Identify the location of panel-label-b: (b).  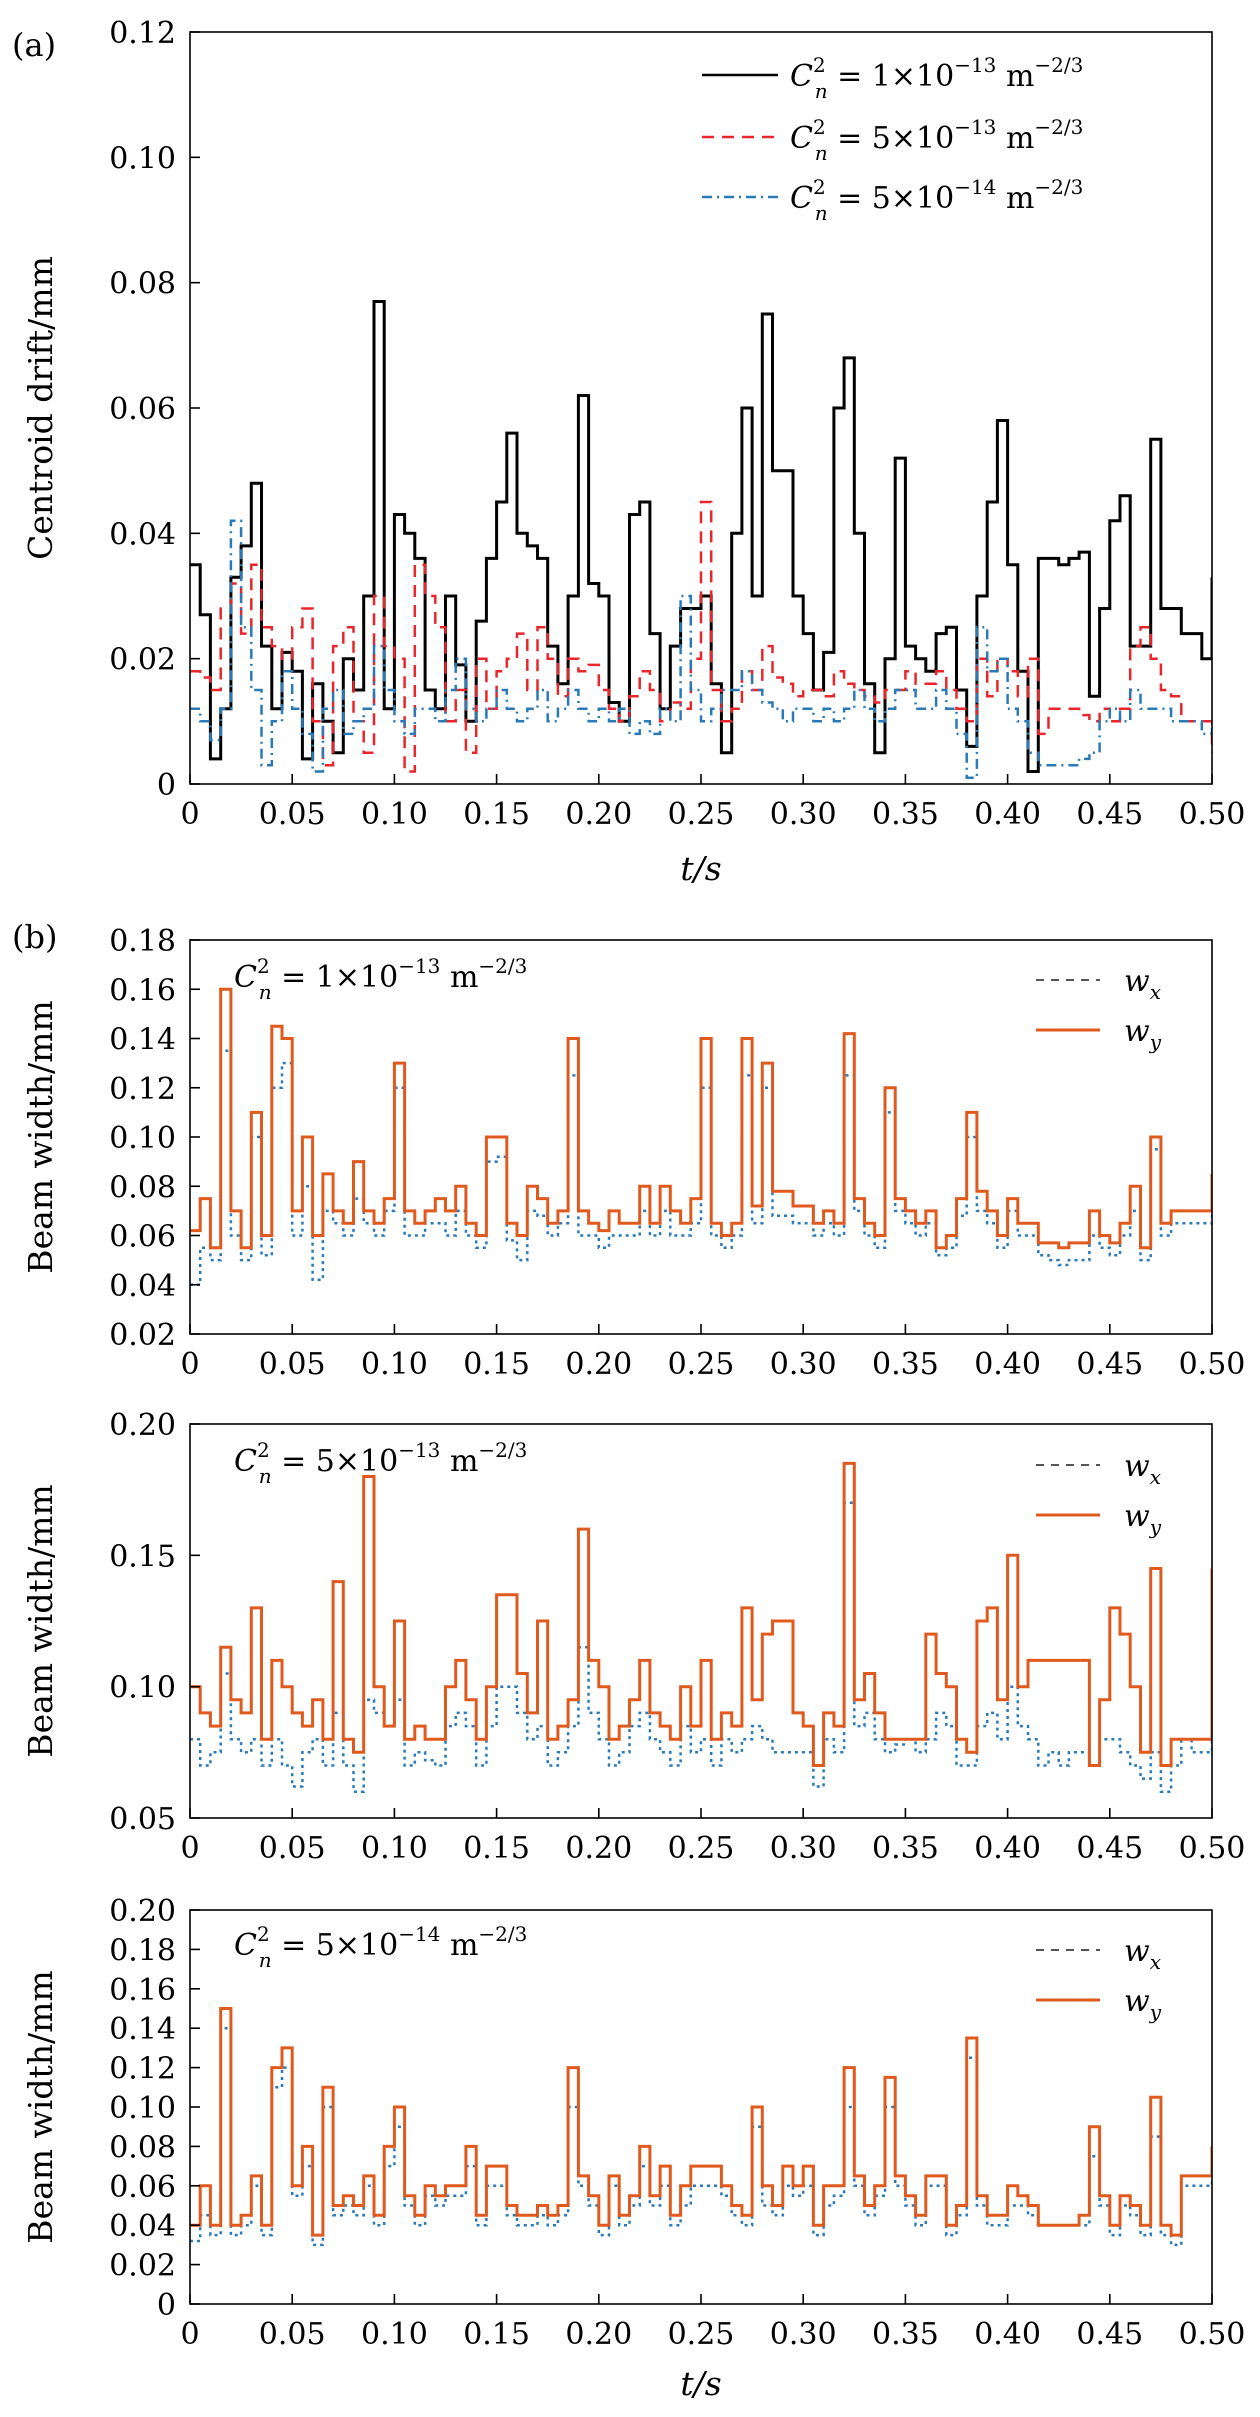
(34, 937).